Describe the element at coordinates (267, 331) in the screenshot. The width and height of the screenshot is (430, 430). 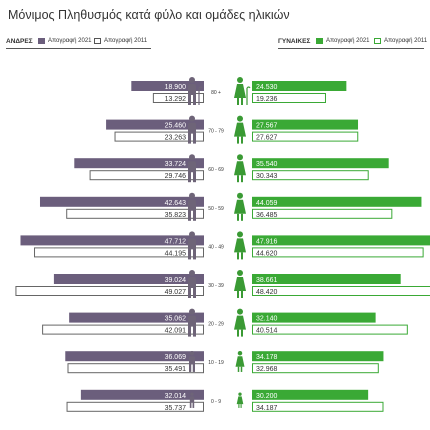
I see `label-women-2011: 40.514` at that location.